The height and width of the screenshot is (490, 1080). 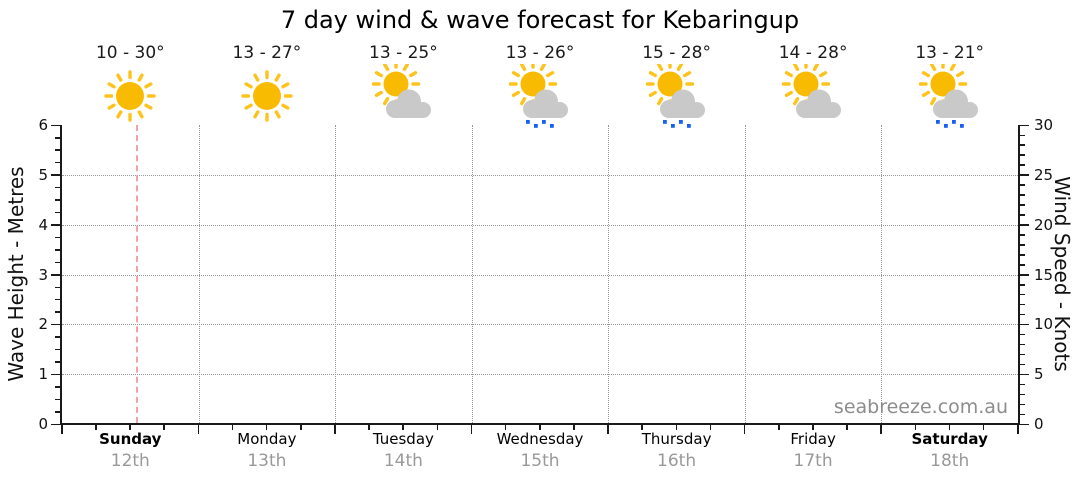 What do you see at coordinates (1044, 224) in the screenshot?
I see `right-axis-tick-label: 20` at bounding box center [1044, 224].